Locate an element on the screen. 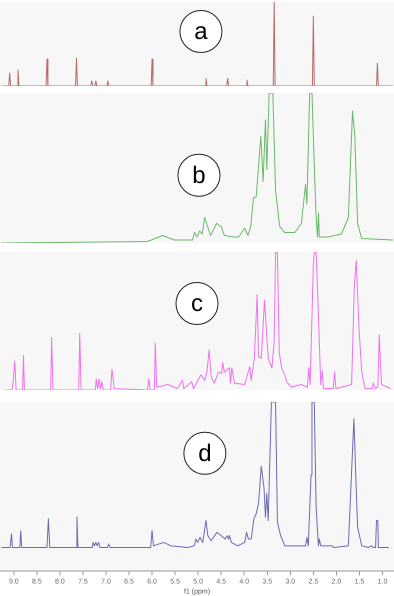 This screenshot has width=394, height=596. annotation: b is located at coordinates (199, 175).